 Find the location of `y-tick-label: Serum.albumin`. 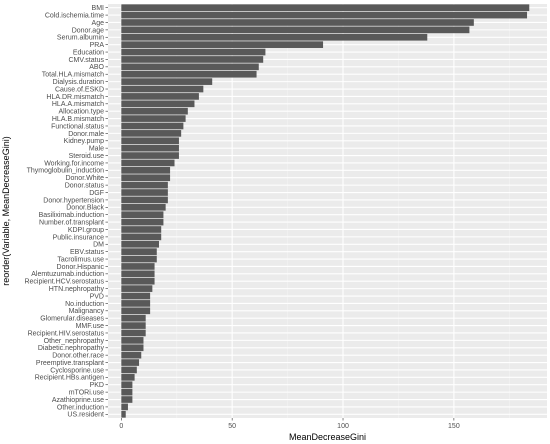

y-tick-label: Serum.albumin is located at coordinates (80, 38).